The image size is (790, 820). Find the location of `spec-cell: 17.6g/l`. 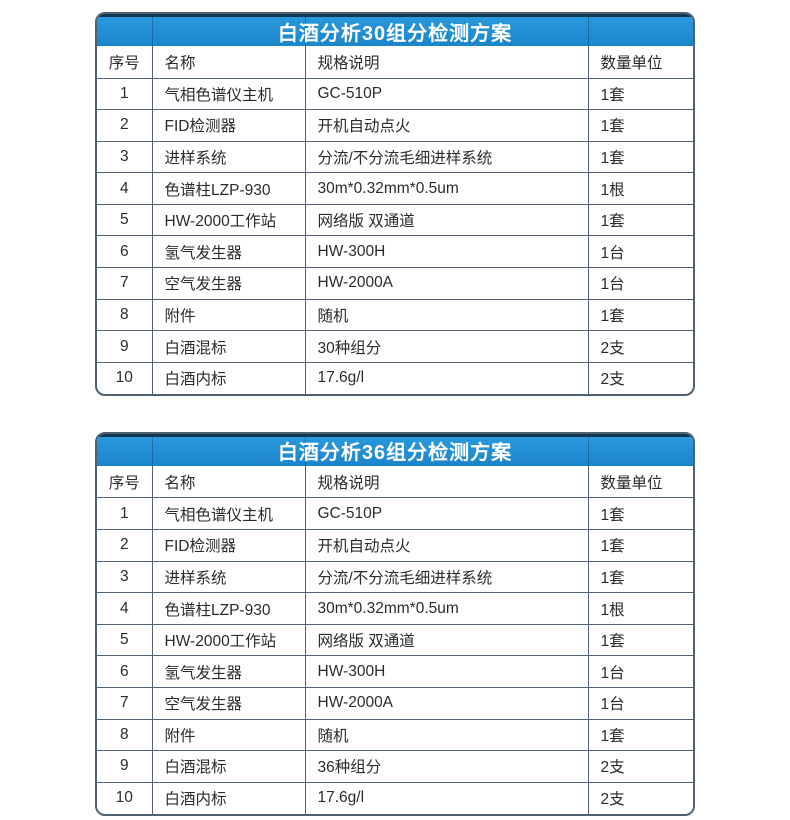

spec-cell: 17.6g/l is located at coordinates (446, 797).